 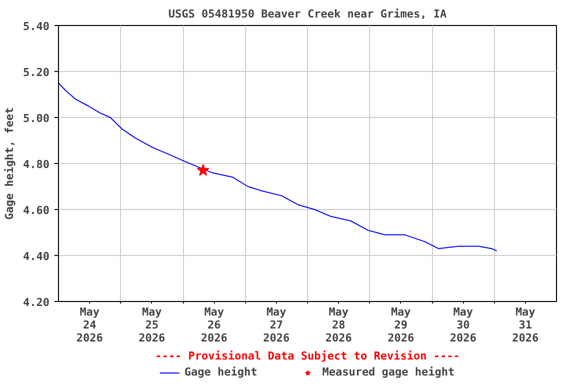 I want to click on chart-title: USGS 05481950 Beaver Creek near Grimes, IA, so click(x=307, y=14).